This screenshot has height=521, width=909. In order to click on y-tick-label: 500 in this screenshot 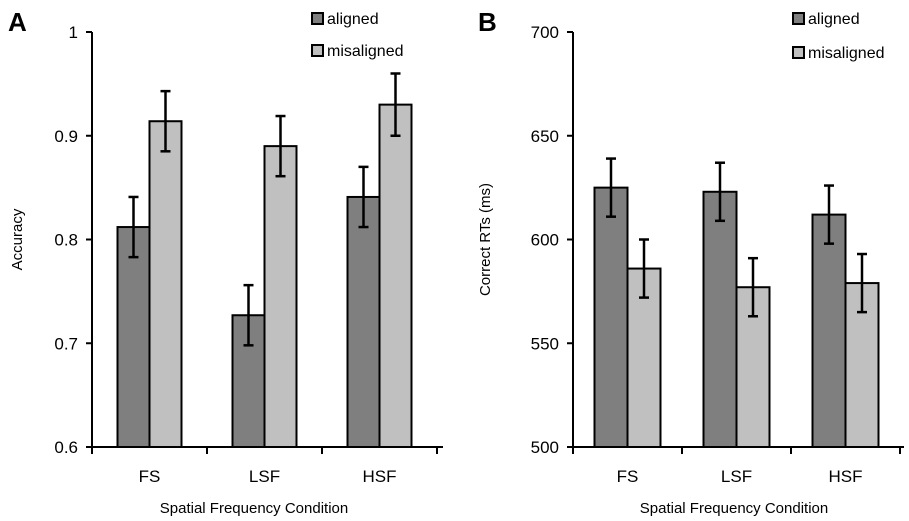, I will do `click(545, 447)`.